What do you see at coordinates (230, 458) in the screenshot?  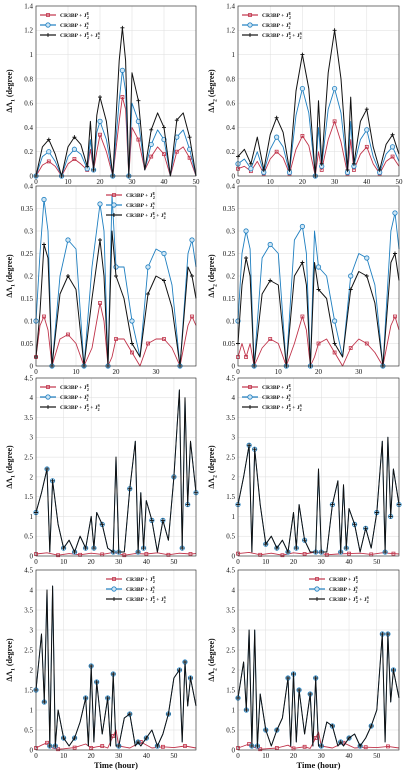 I see `y-tick-label: 2.5` at bounding box center [230, 458].